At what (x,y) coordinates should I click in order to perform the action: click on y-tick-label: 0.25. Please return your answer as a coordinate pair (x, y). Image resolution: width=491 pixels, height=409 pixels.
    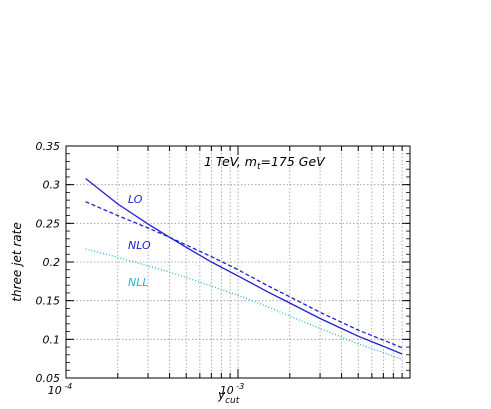
    Looking at the image, I should click on (48, 223).